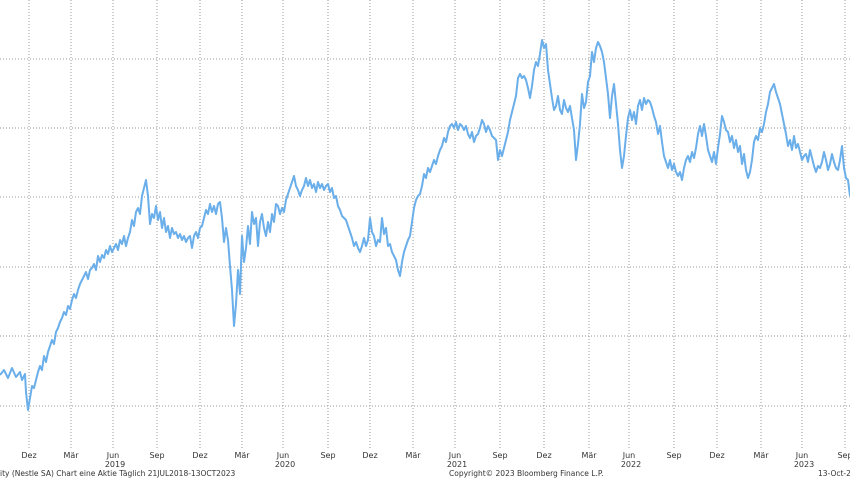  Describe the element at coordinates (457, 464) in the screenshot. I see `year-label: 2021` at that location.